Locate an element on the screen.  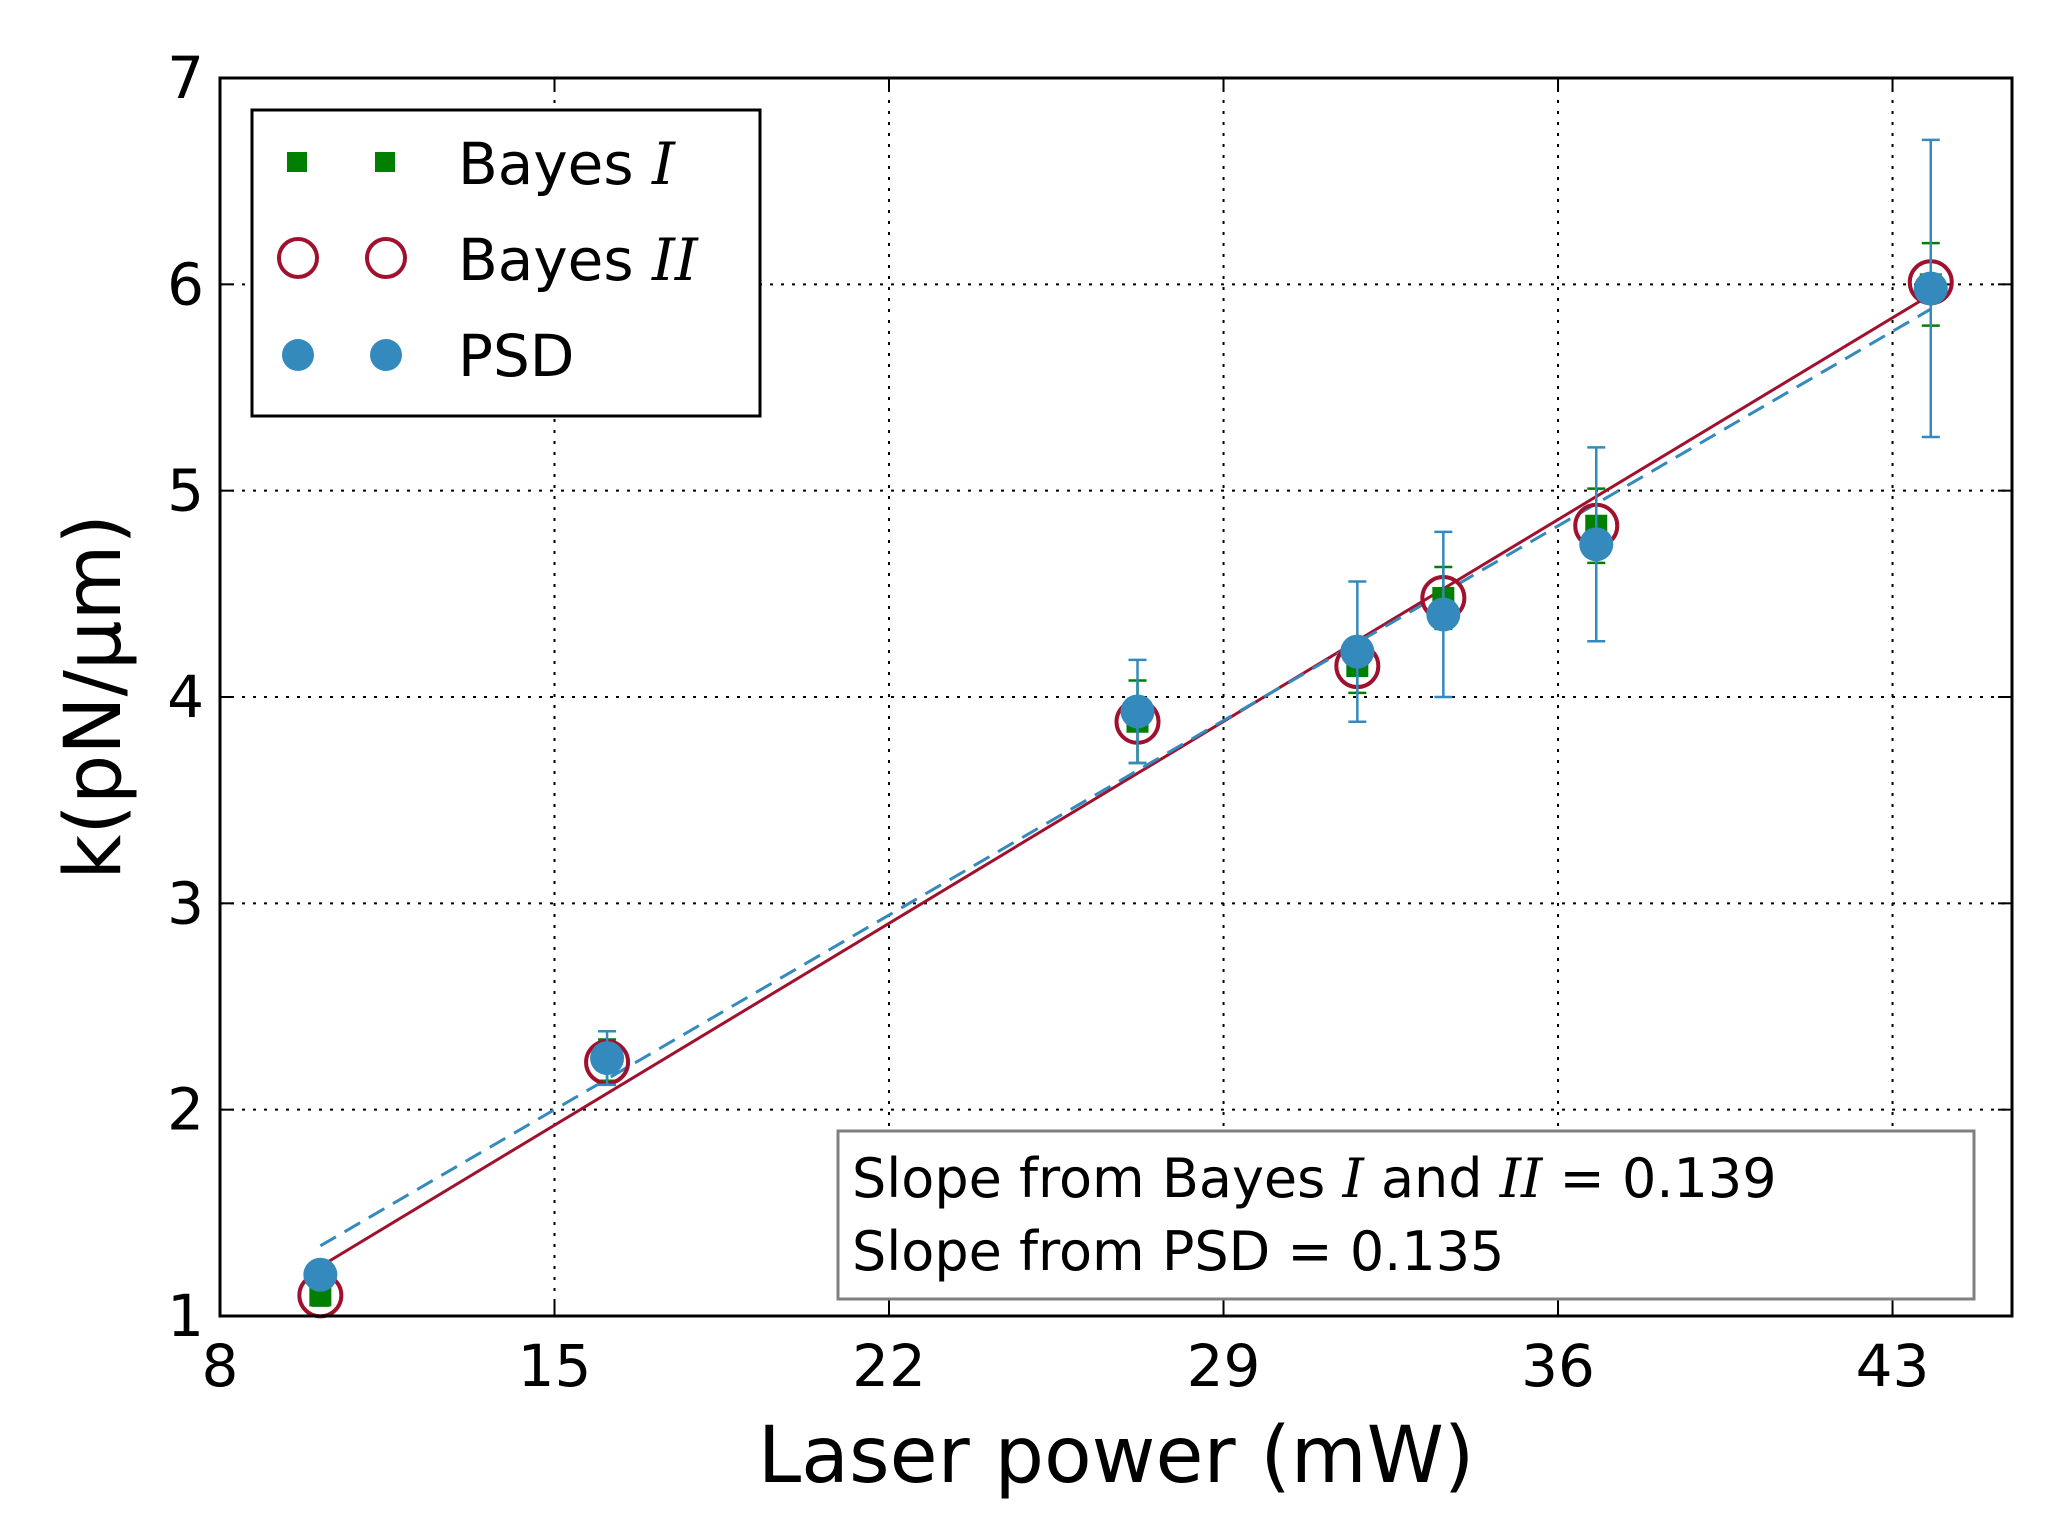
x-tick-label: 29 is located at coordinates (1224, 1366).